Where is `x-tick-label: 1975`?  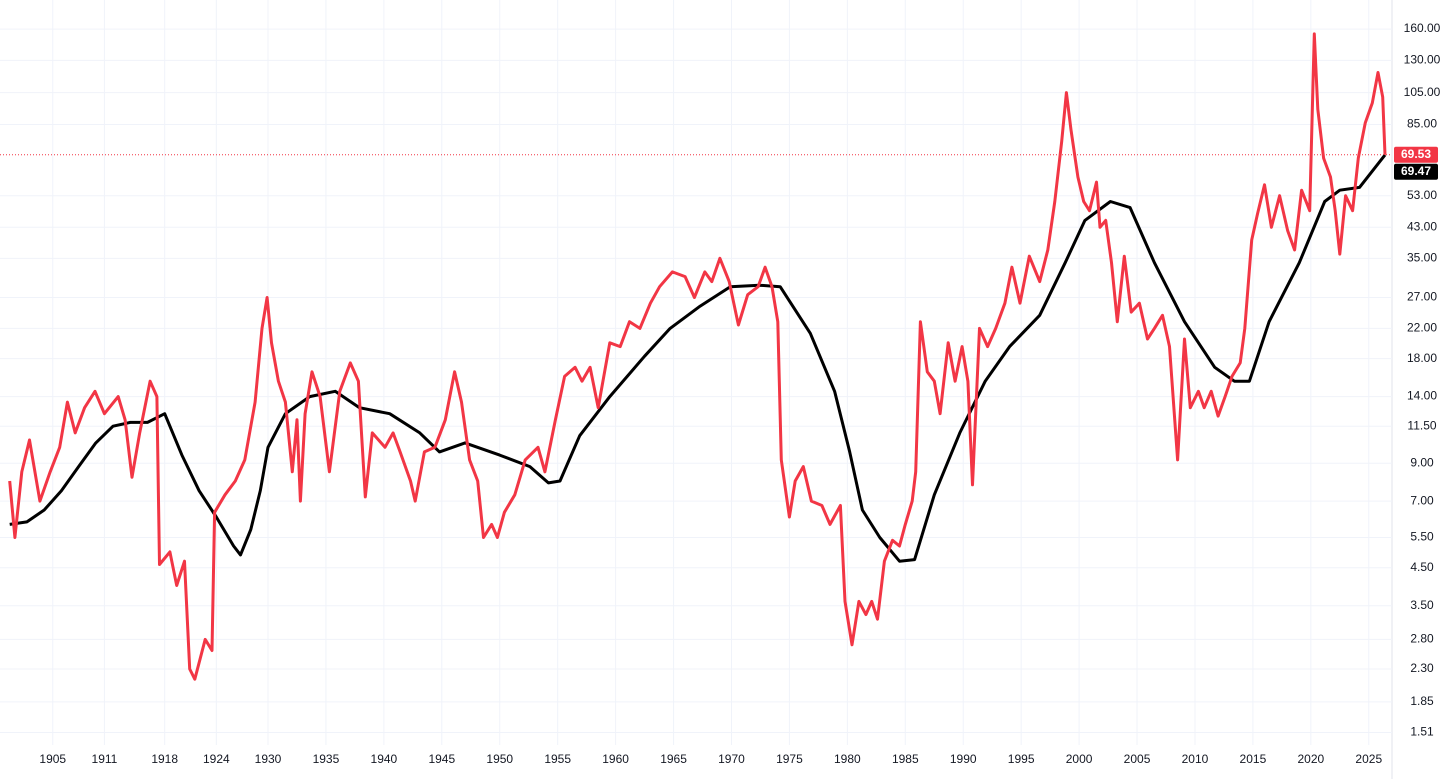 x-tick-label: 1975 is located at coordinates (789, 759).